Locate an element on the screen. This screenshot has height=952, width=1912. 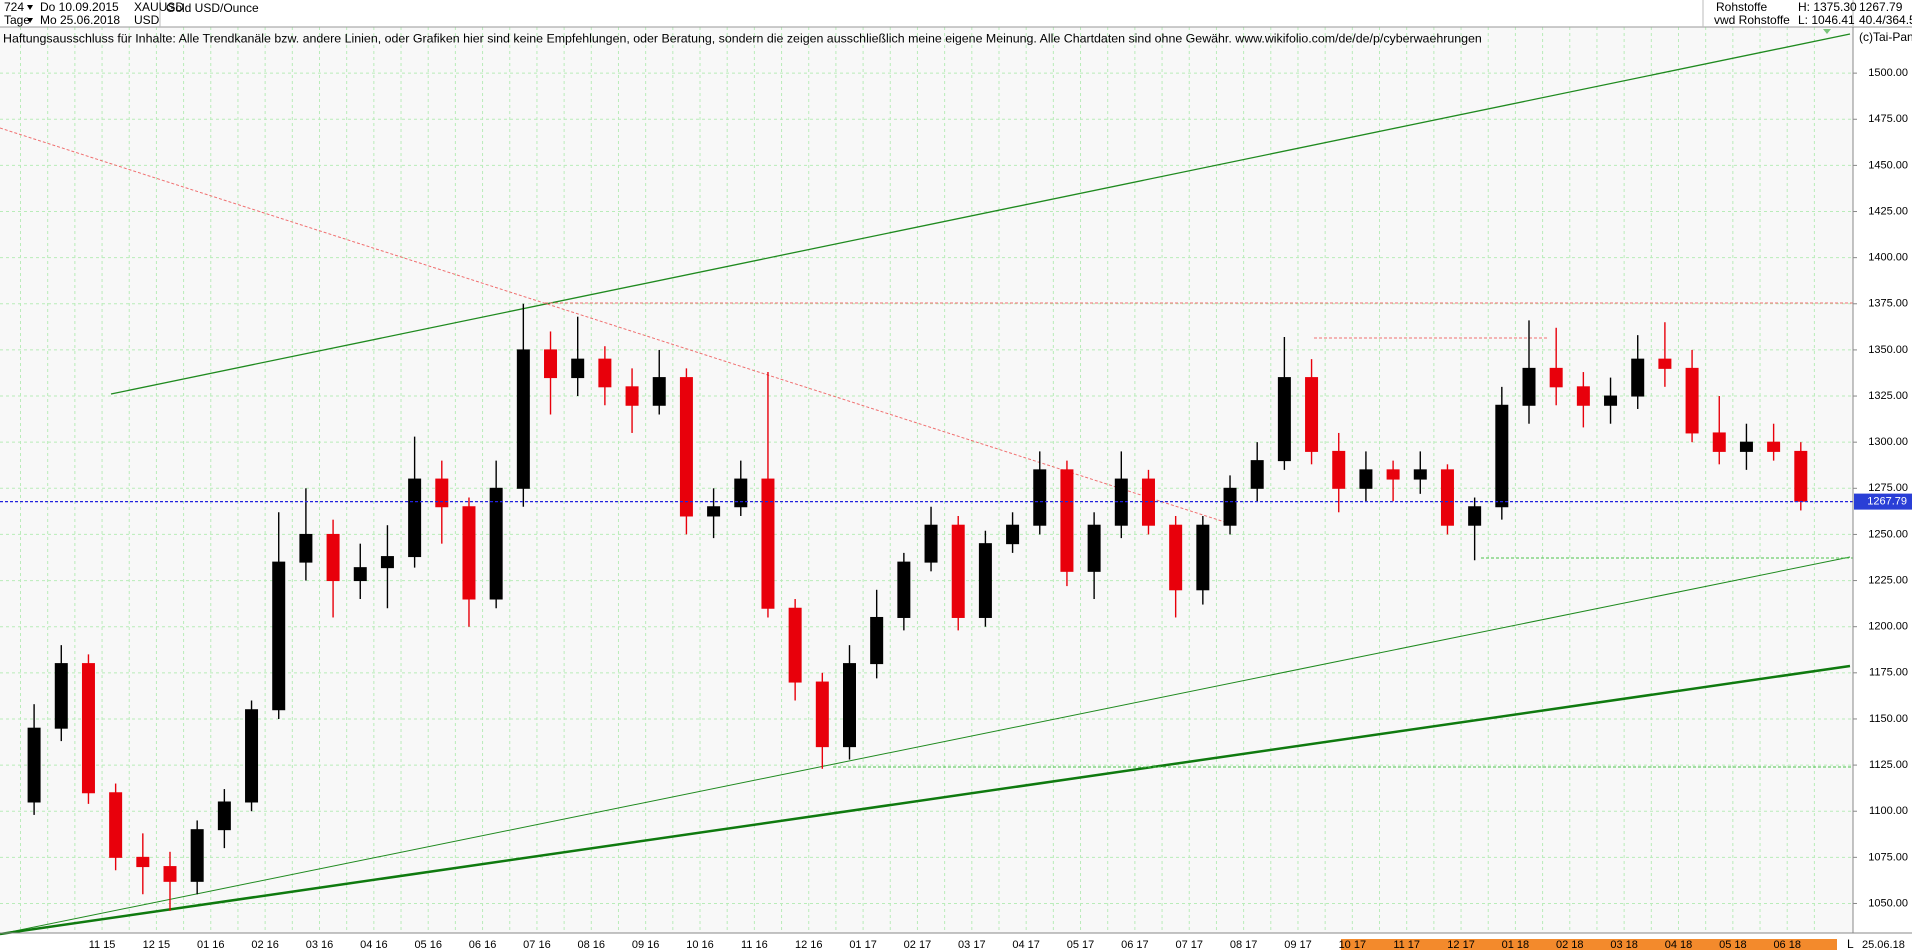
header-bar is located at coordinates (956, 13).